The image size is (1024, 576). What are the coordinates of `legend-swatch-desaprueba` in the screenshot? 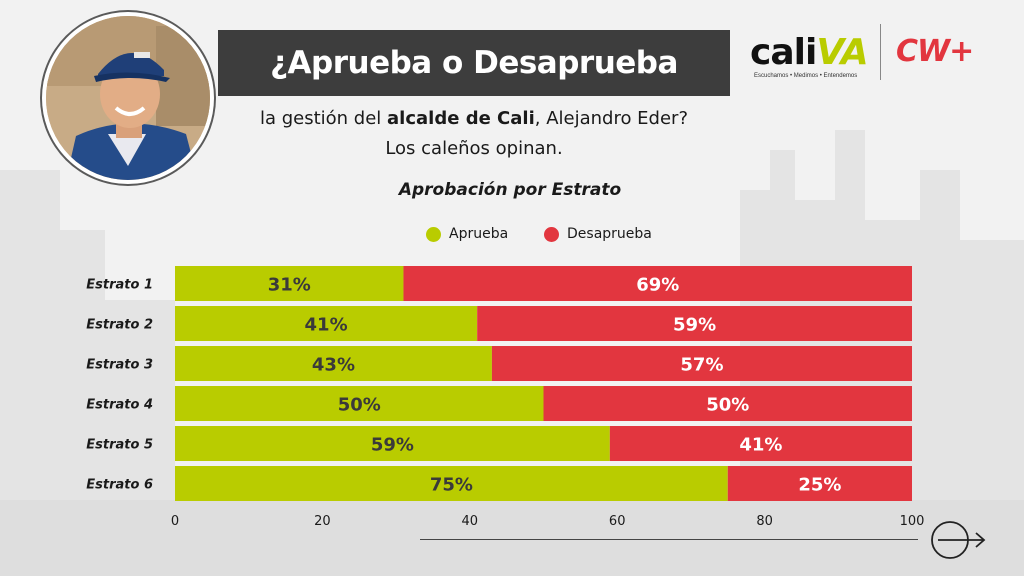 It's located at (551, 234).